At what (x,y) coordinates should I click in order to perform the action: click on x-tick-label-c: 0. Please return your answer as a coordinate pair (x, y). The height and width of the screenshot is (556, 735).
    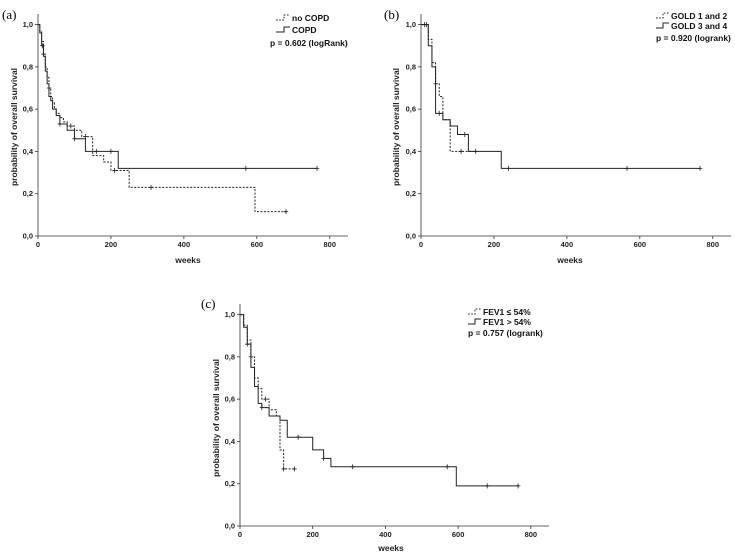
    Looking at the image, I should click on (240, 534).